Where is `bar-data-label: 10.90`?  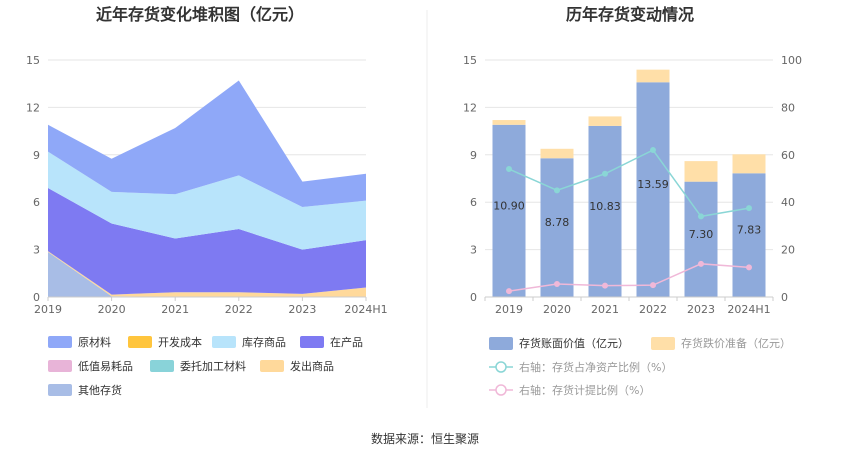
bar-data-label: 10.90 is located at coordinates (509, 205).